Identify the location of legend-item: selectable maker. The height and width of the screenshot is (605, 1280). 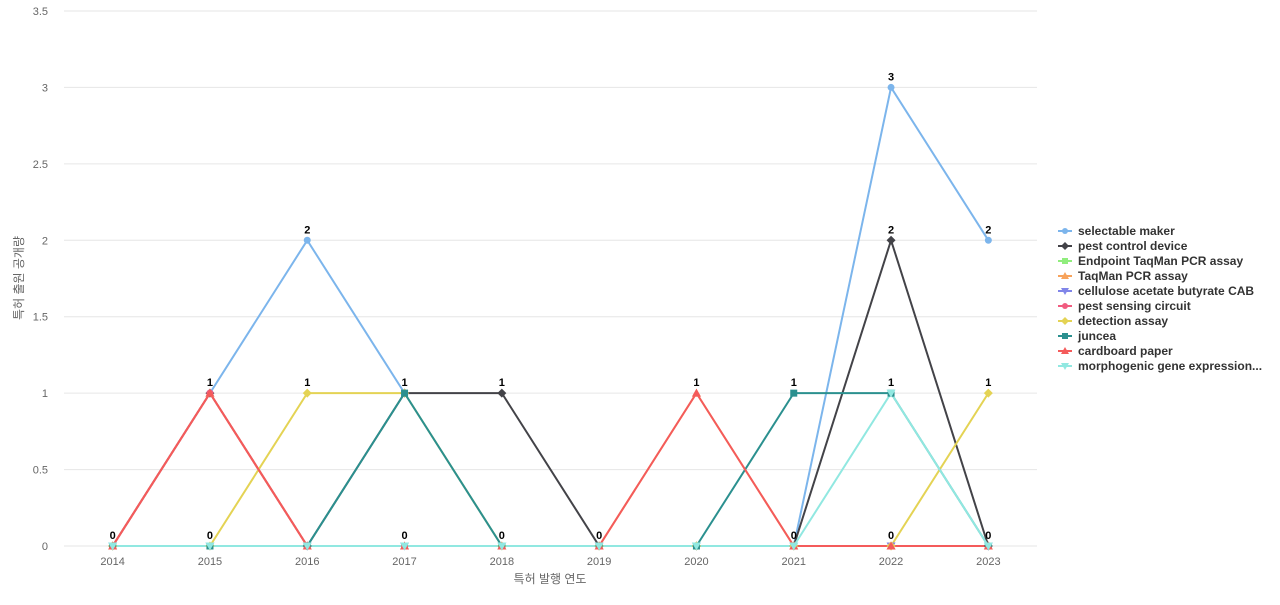
(1116, 231).